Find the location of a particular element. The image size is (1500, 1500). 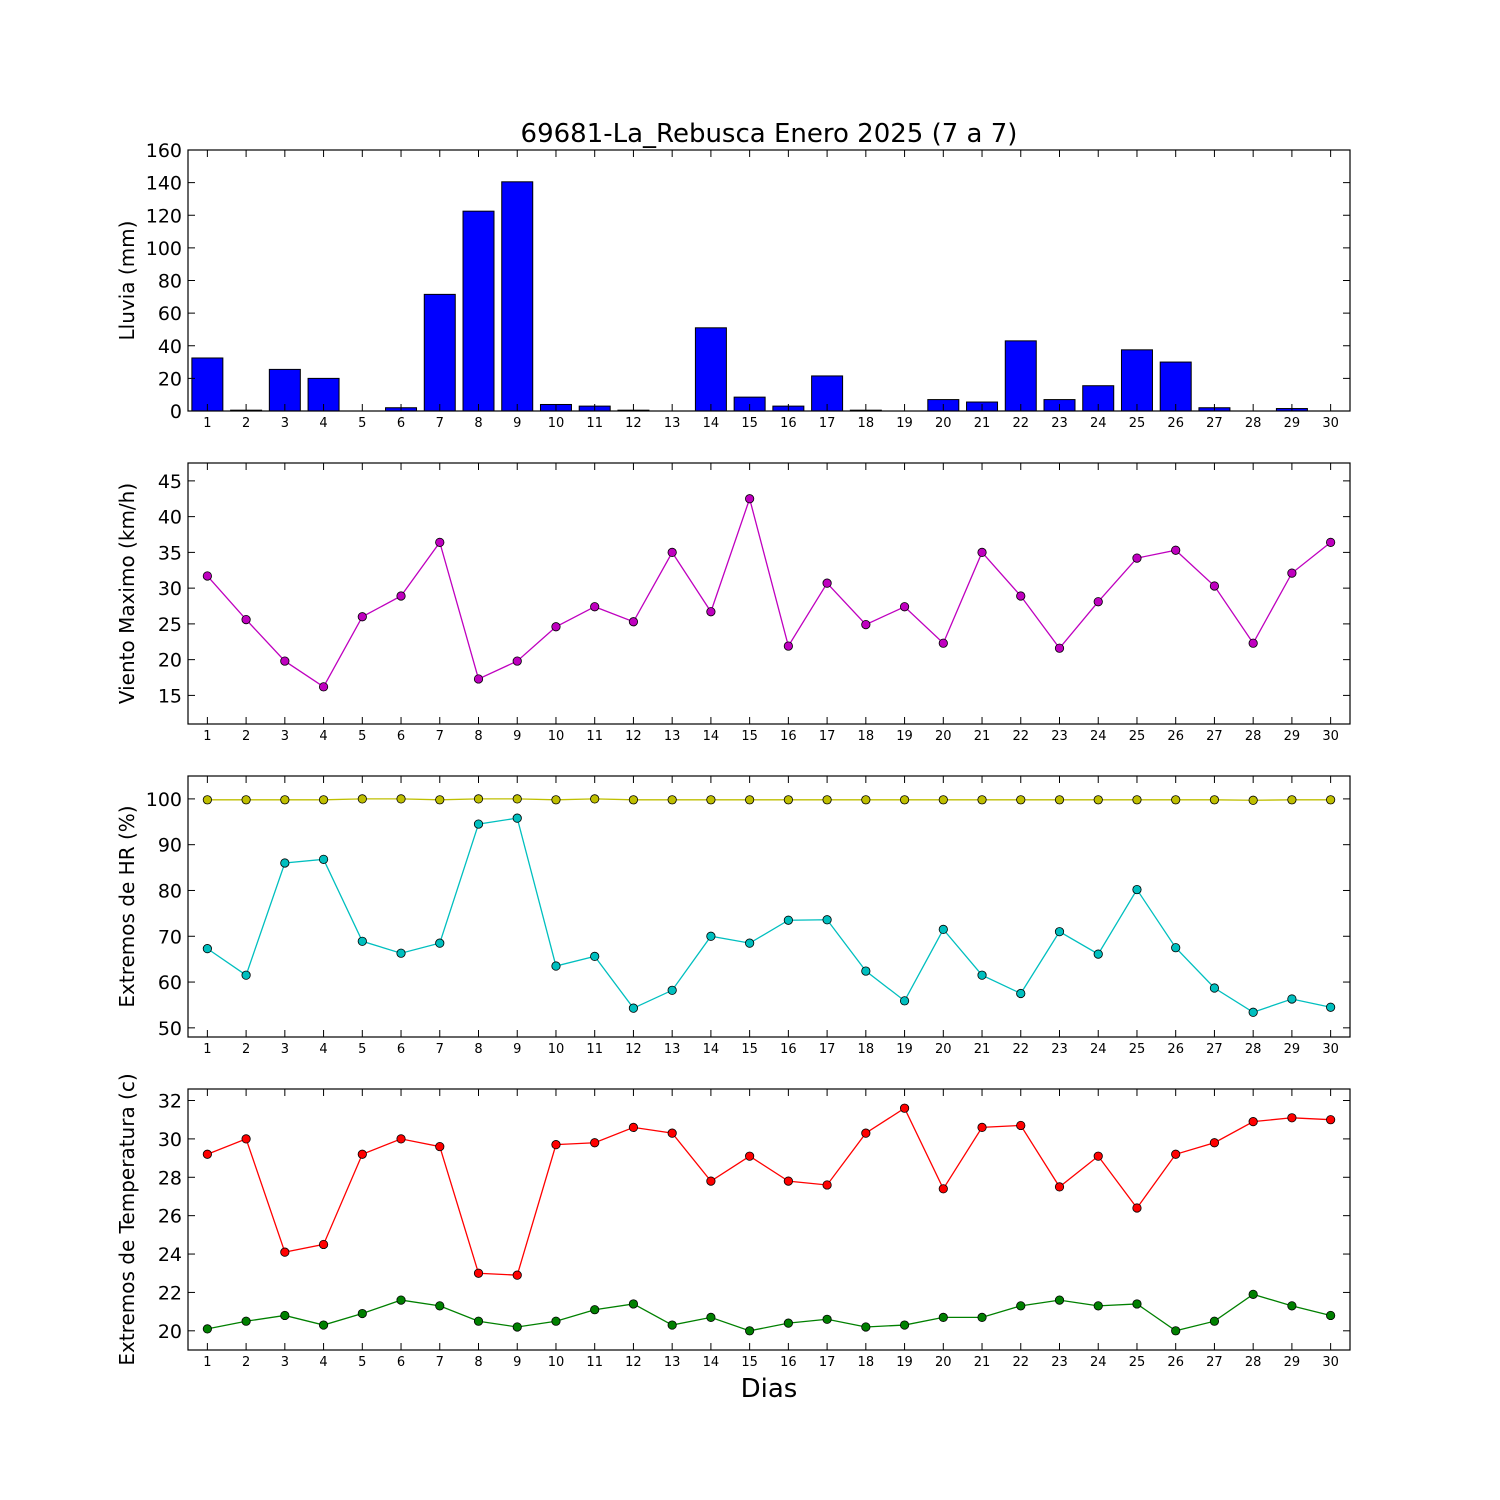

x-tick-label: 24 is located at coordinates (1098, 423).